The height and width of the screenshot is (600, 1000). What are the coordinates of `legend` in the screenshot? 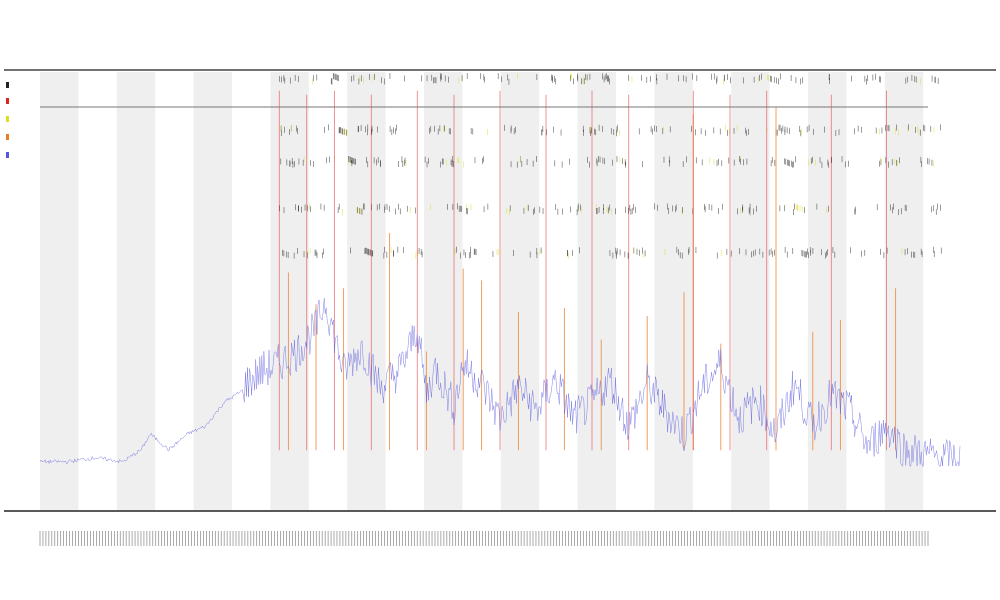 It's located at (7, 120).